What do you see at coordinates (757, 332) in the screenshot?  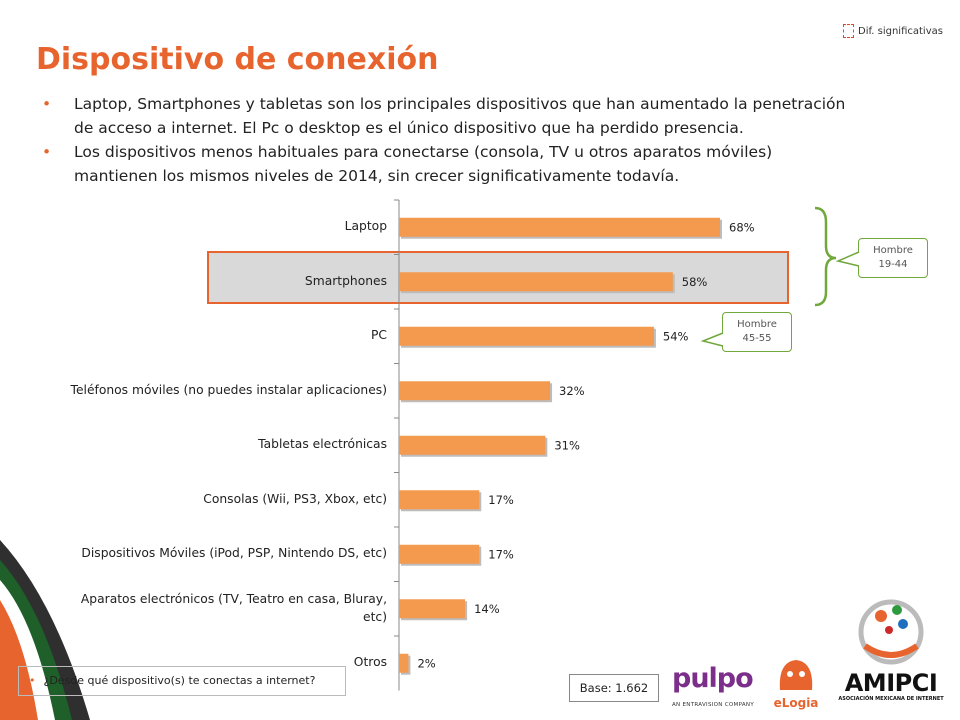 I see `callout-hombre-45-55: Hombre 45-55` at bounding box center [757, 332].